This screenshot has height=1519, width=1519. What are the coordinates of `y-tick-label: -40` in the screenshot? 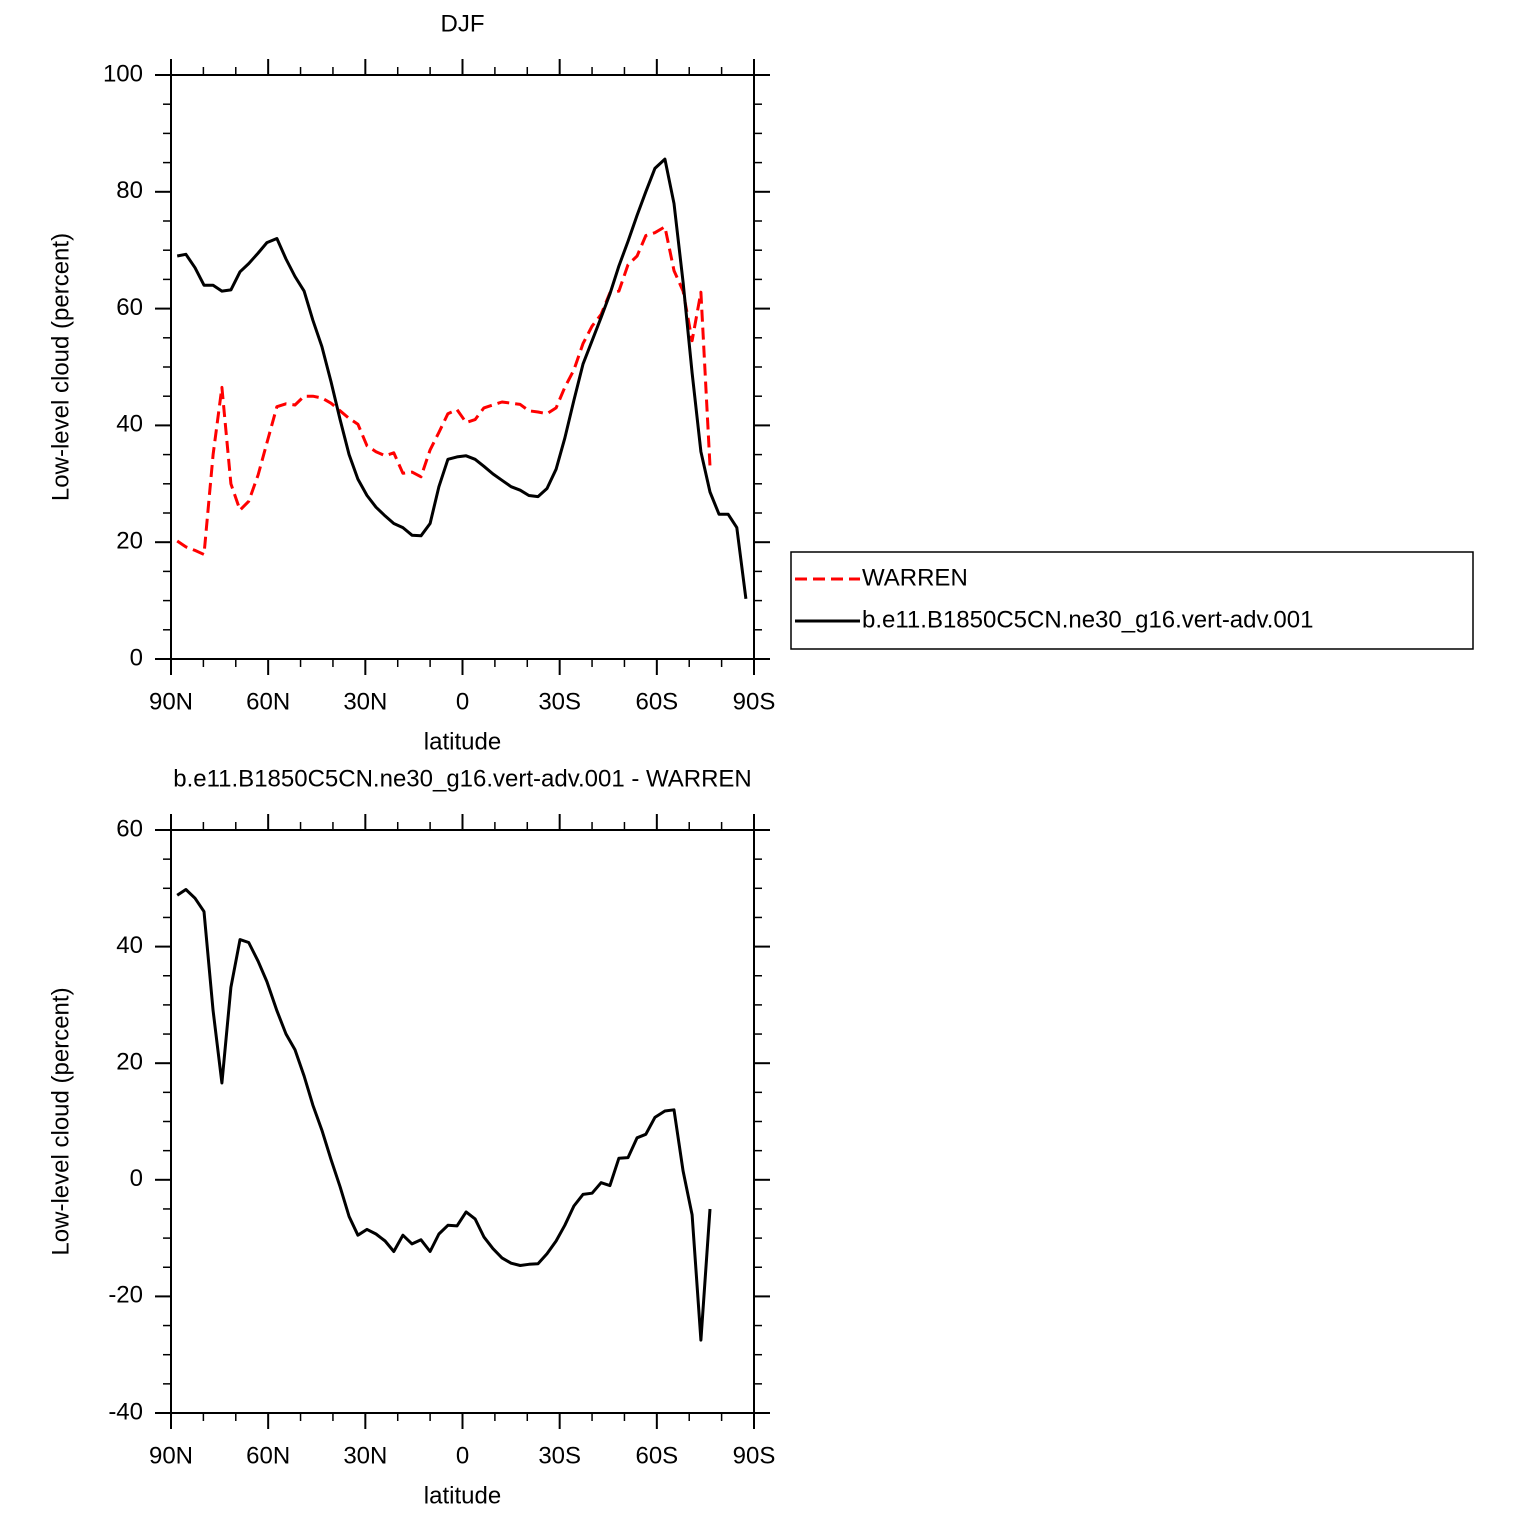 It's located at (125, 1411).